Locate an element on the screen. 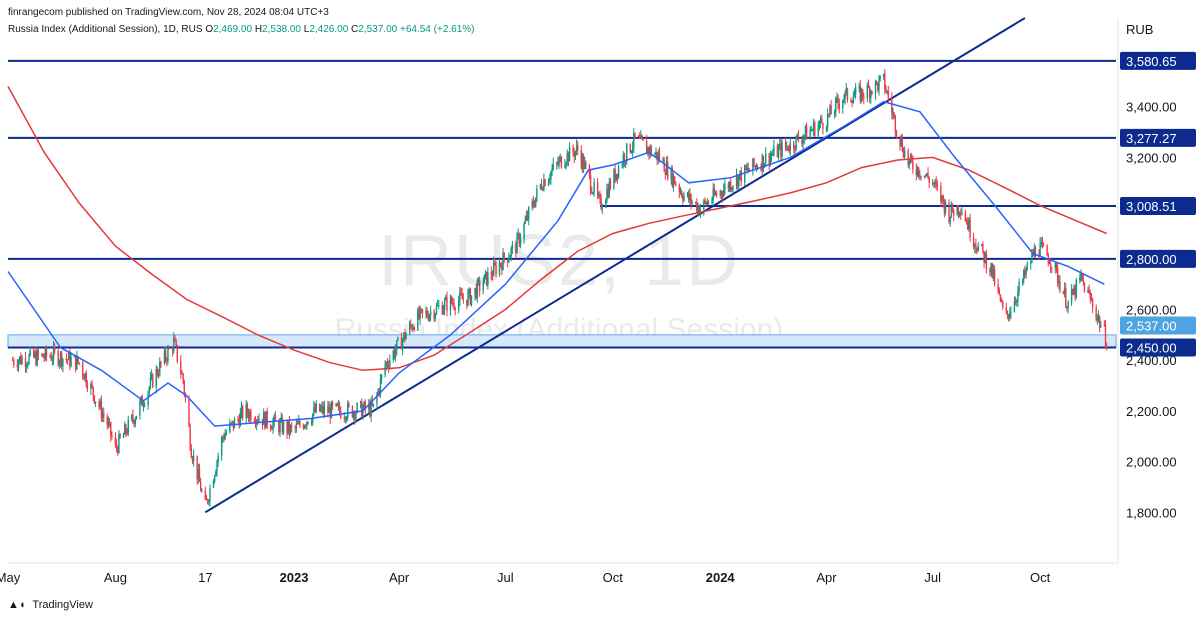  y-tick-label: 3,200.00 is located at coordinates (1151, 157).